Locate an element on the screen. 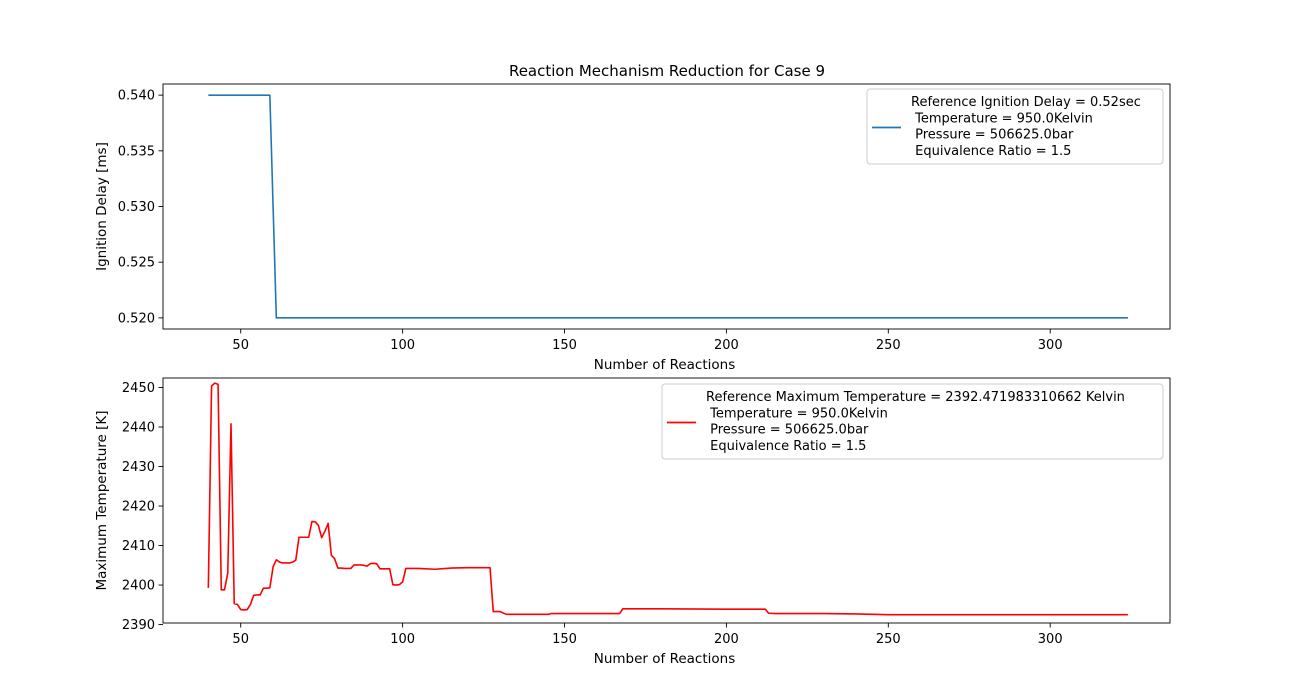 The height and width of the screenshot is (700, 1300). max-temperature-xtick-label: 300 is located at coordinates (1050, 639).